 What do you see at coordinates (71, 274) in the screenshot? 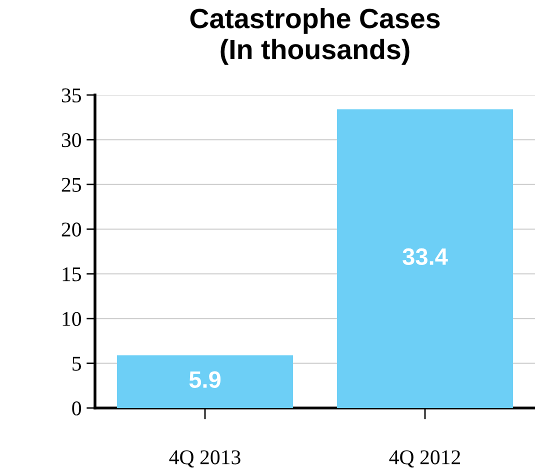
I see `y-tick-label: 15` at bounding box center [71, 274].